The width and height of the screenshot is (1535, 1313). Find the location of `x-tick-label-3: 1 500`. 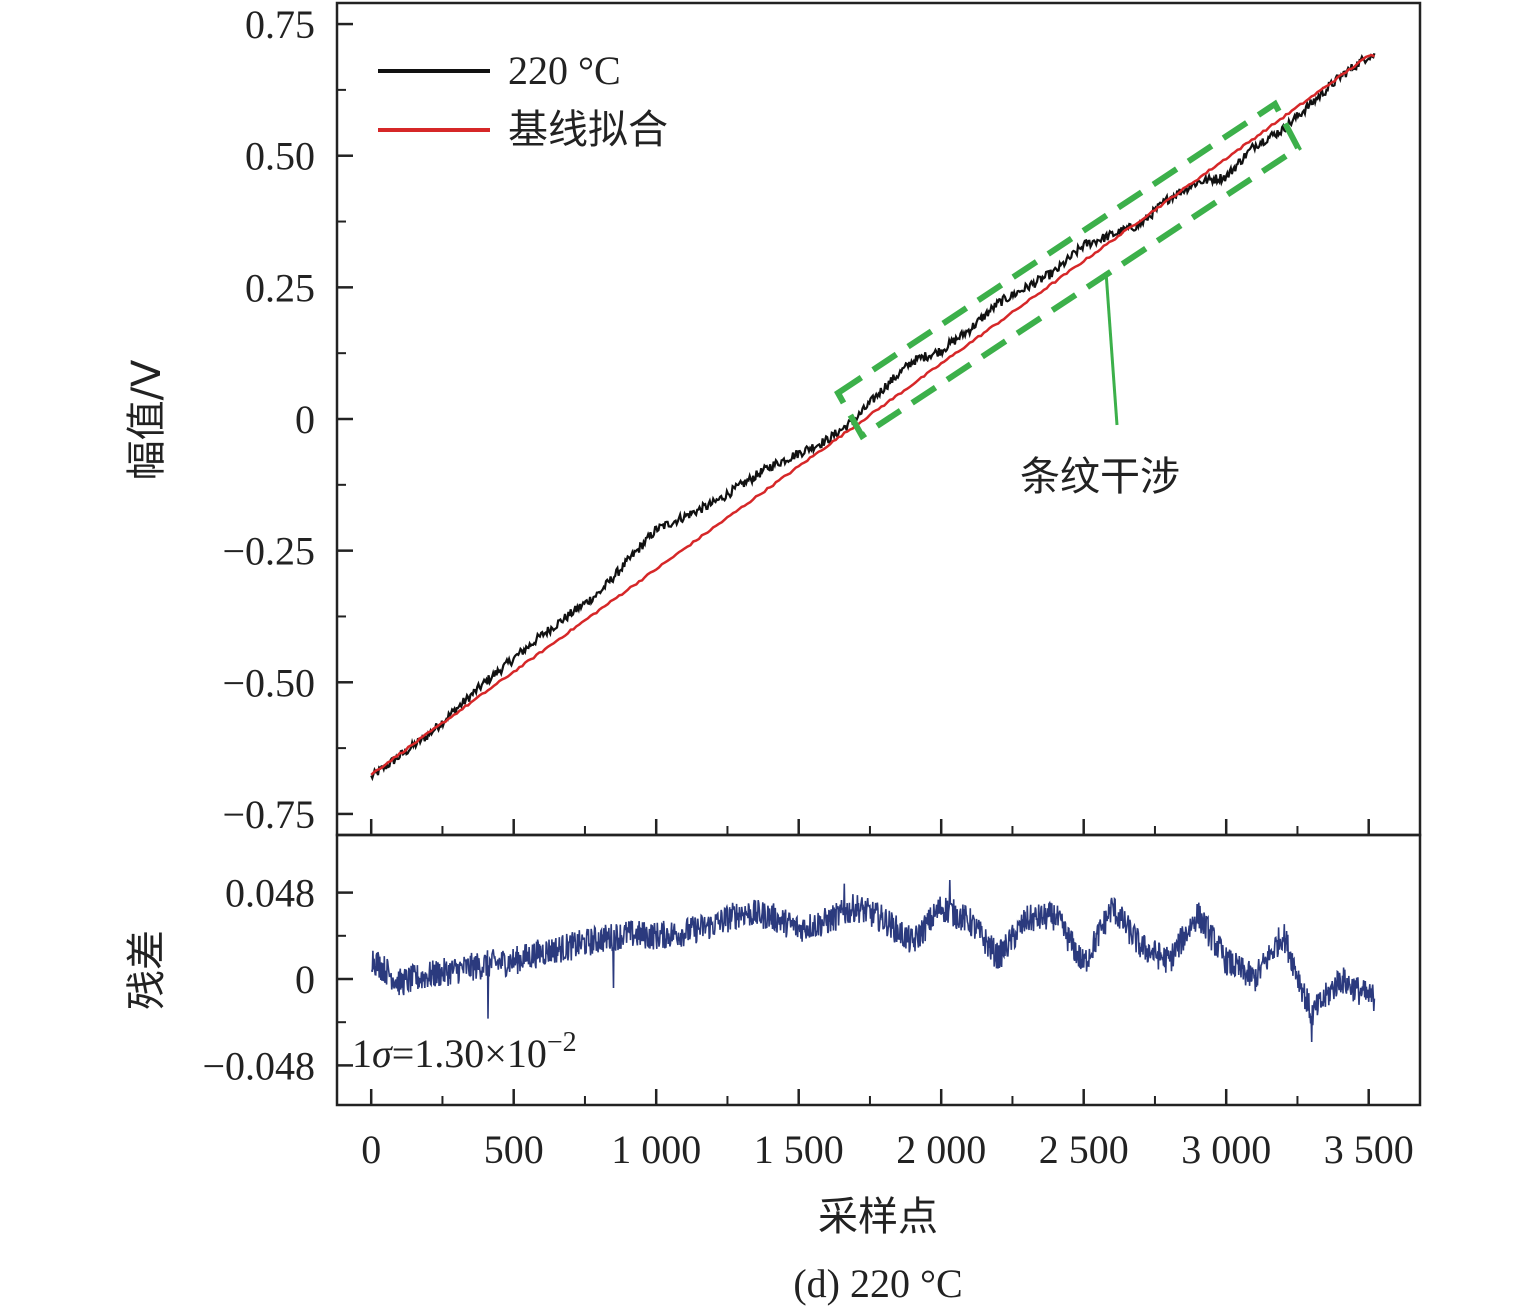

x-tick-label-3: 1 500 is located at coordinates (799, 1149).